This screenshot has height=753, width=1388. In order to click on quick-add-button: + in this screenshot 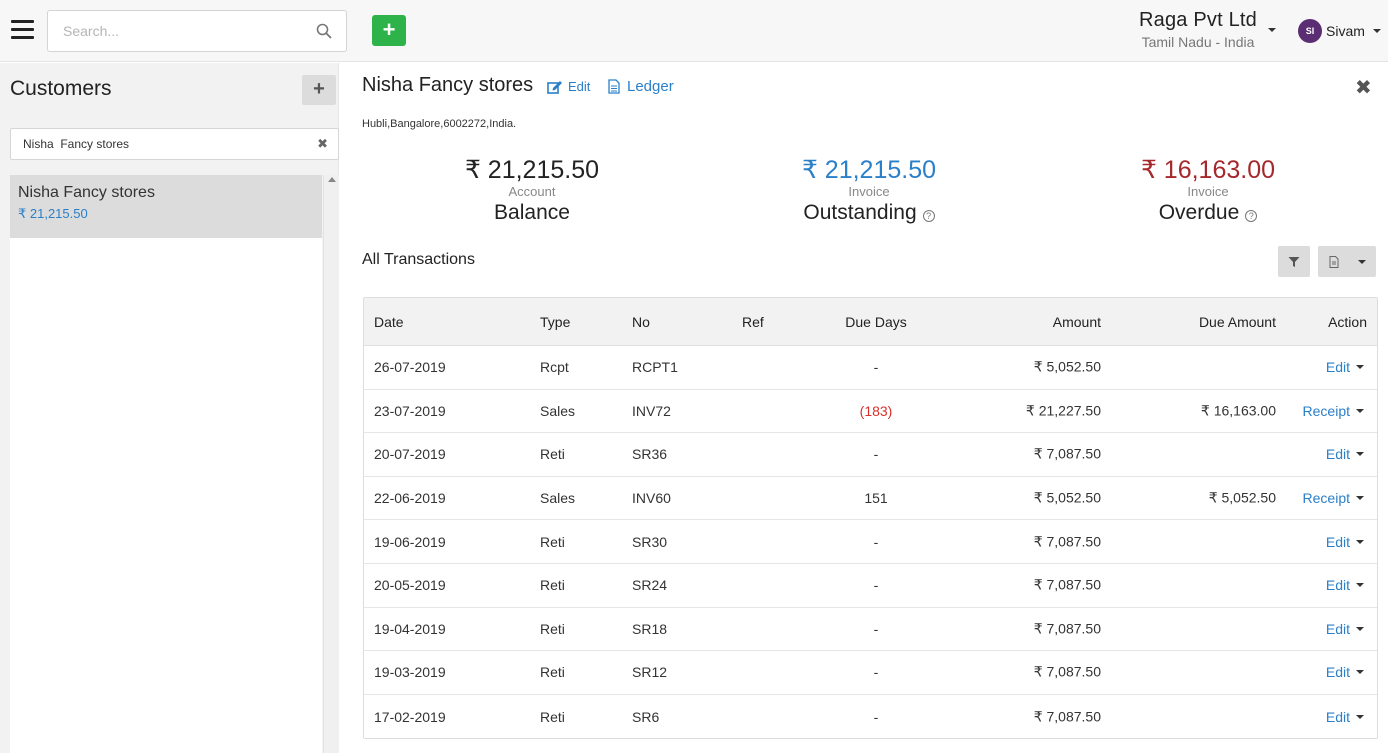, I will do `click(389, 30)`.